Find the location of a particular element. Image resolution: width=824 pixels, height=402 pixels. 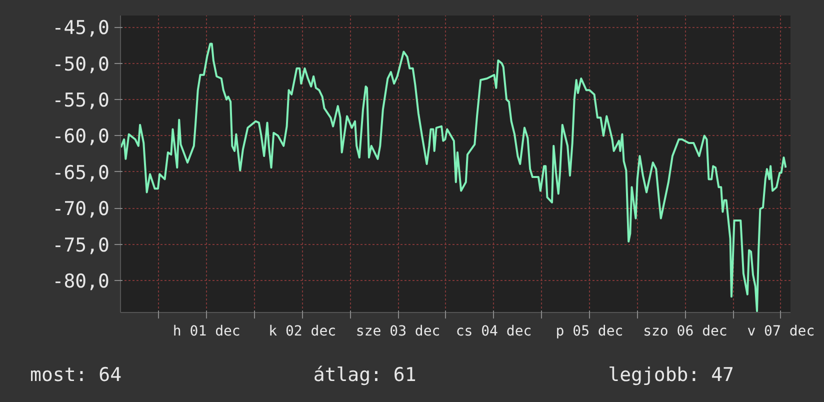

x-tick-label: k 02 dec is located at coordinates (302, 332).